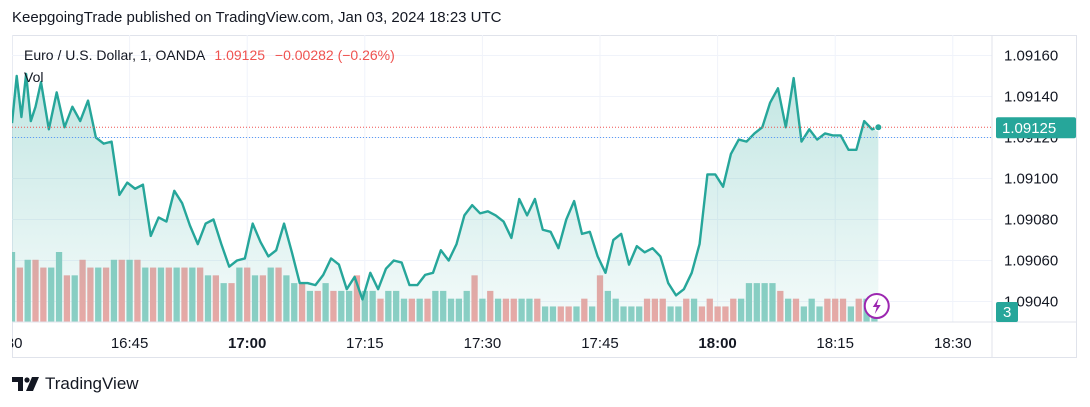 This screenshot has width=1090, height=407. What do you see at coordinates (240, 55) in the screenshot?
I see `legend-last-price: 1.09125` at bounding box center [240, 55].